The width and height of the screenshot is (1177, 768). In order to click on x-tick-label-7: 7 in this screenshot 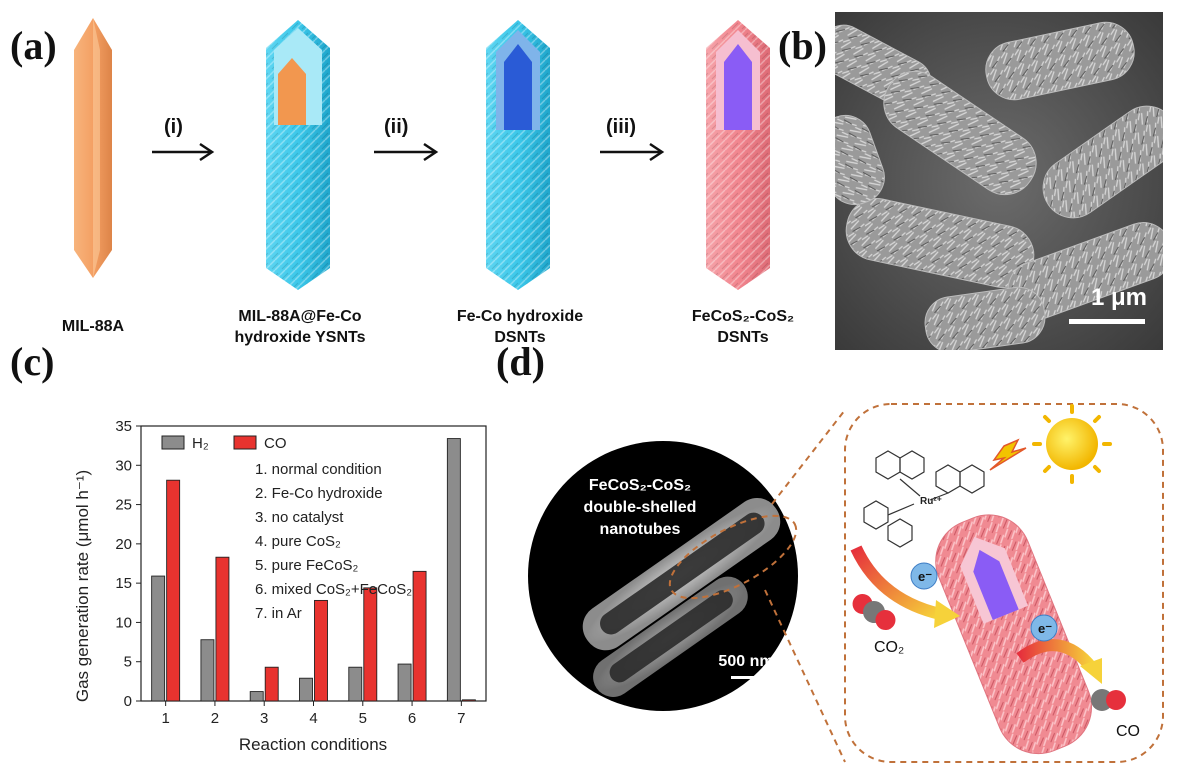, I will do `click(461, 718)`.